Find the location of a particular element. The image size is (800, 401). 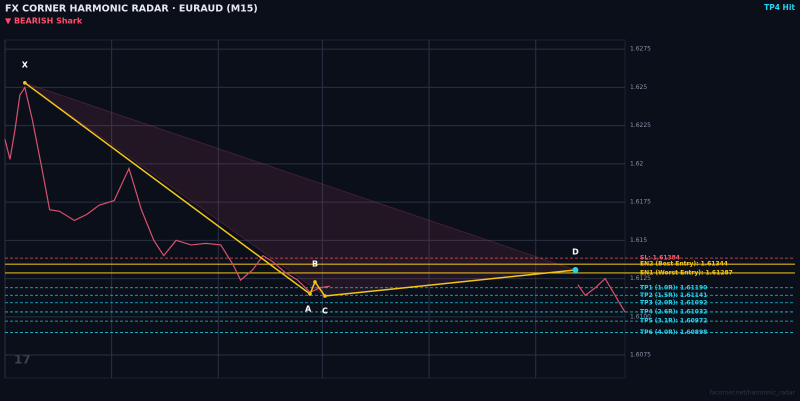

y-tick-label: 1.625 is located at coordinates (638, 87).